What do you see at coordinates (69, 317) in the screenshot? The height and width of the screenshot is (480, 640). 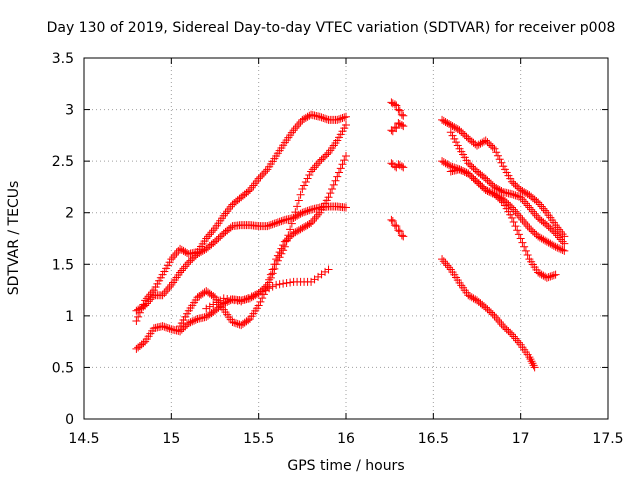 I see `y-tick-label: 1` at bounding box center [69, 317].